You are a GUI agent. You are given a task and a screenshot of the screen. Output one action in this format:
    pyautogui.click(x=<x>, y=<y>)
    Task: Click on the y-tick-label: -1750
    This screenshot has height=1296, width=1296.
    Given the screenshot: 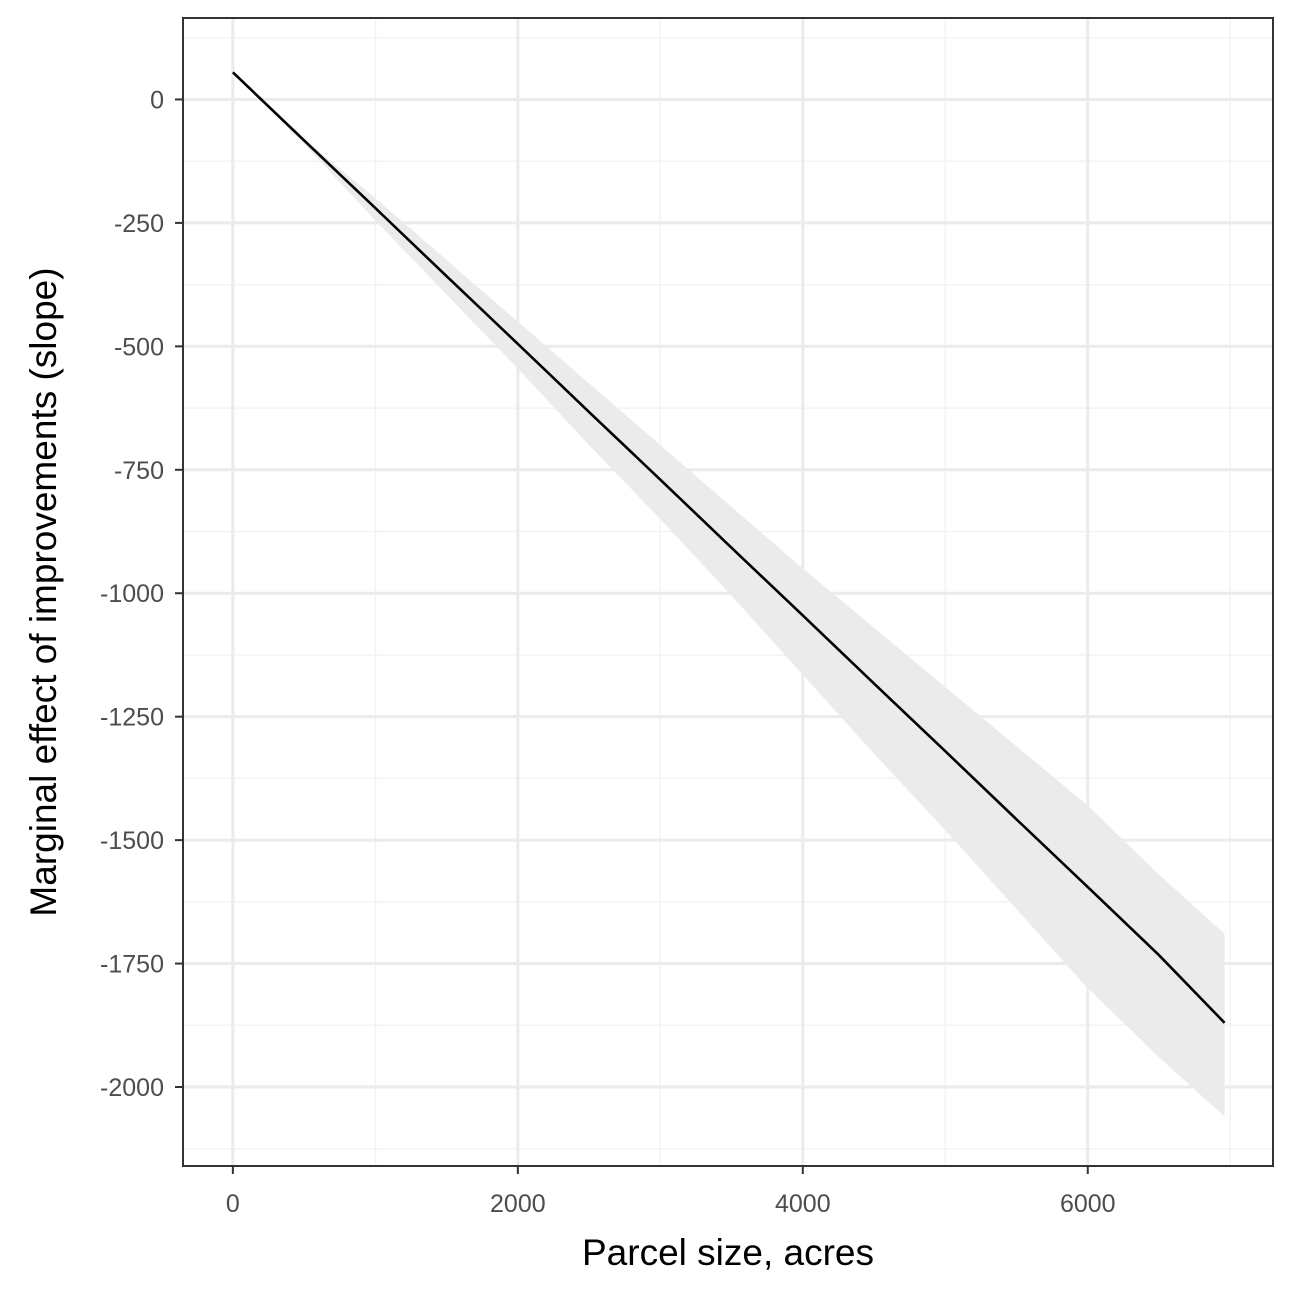 What is the action you would take?
    pyautogui.click(x=132, y=965)
    